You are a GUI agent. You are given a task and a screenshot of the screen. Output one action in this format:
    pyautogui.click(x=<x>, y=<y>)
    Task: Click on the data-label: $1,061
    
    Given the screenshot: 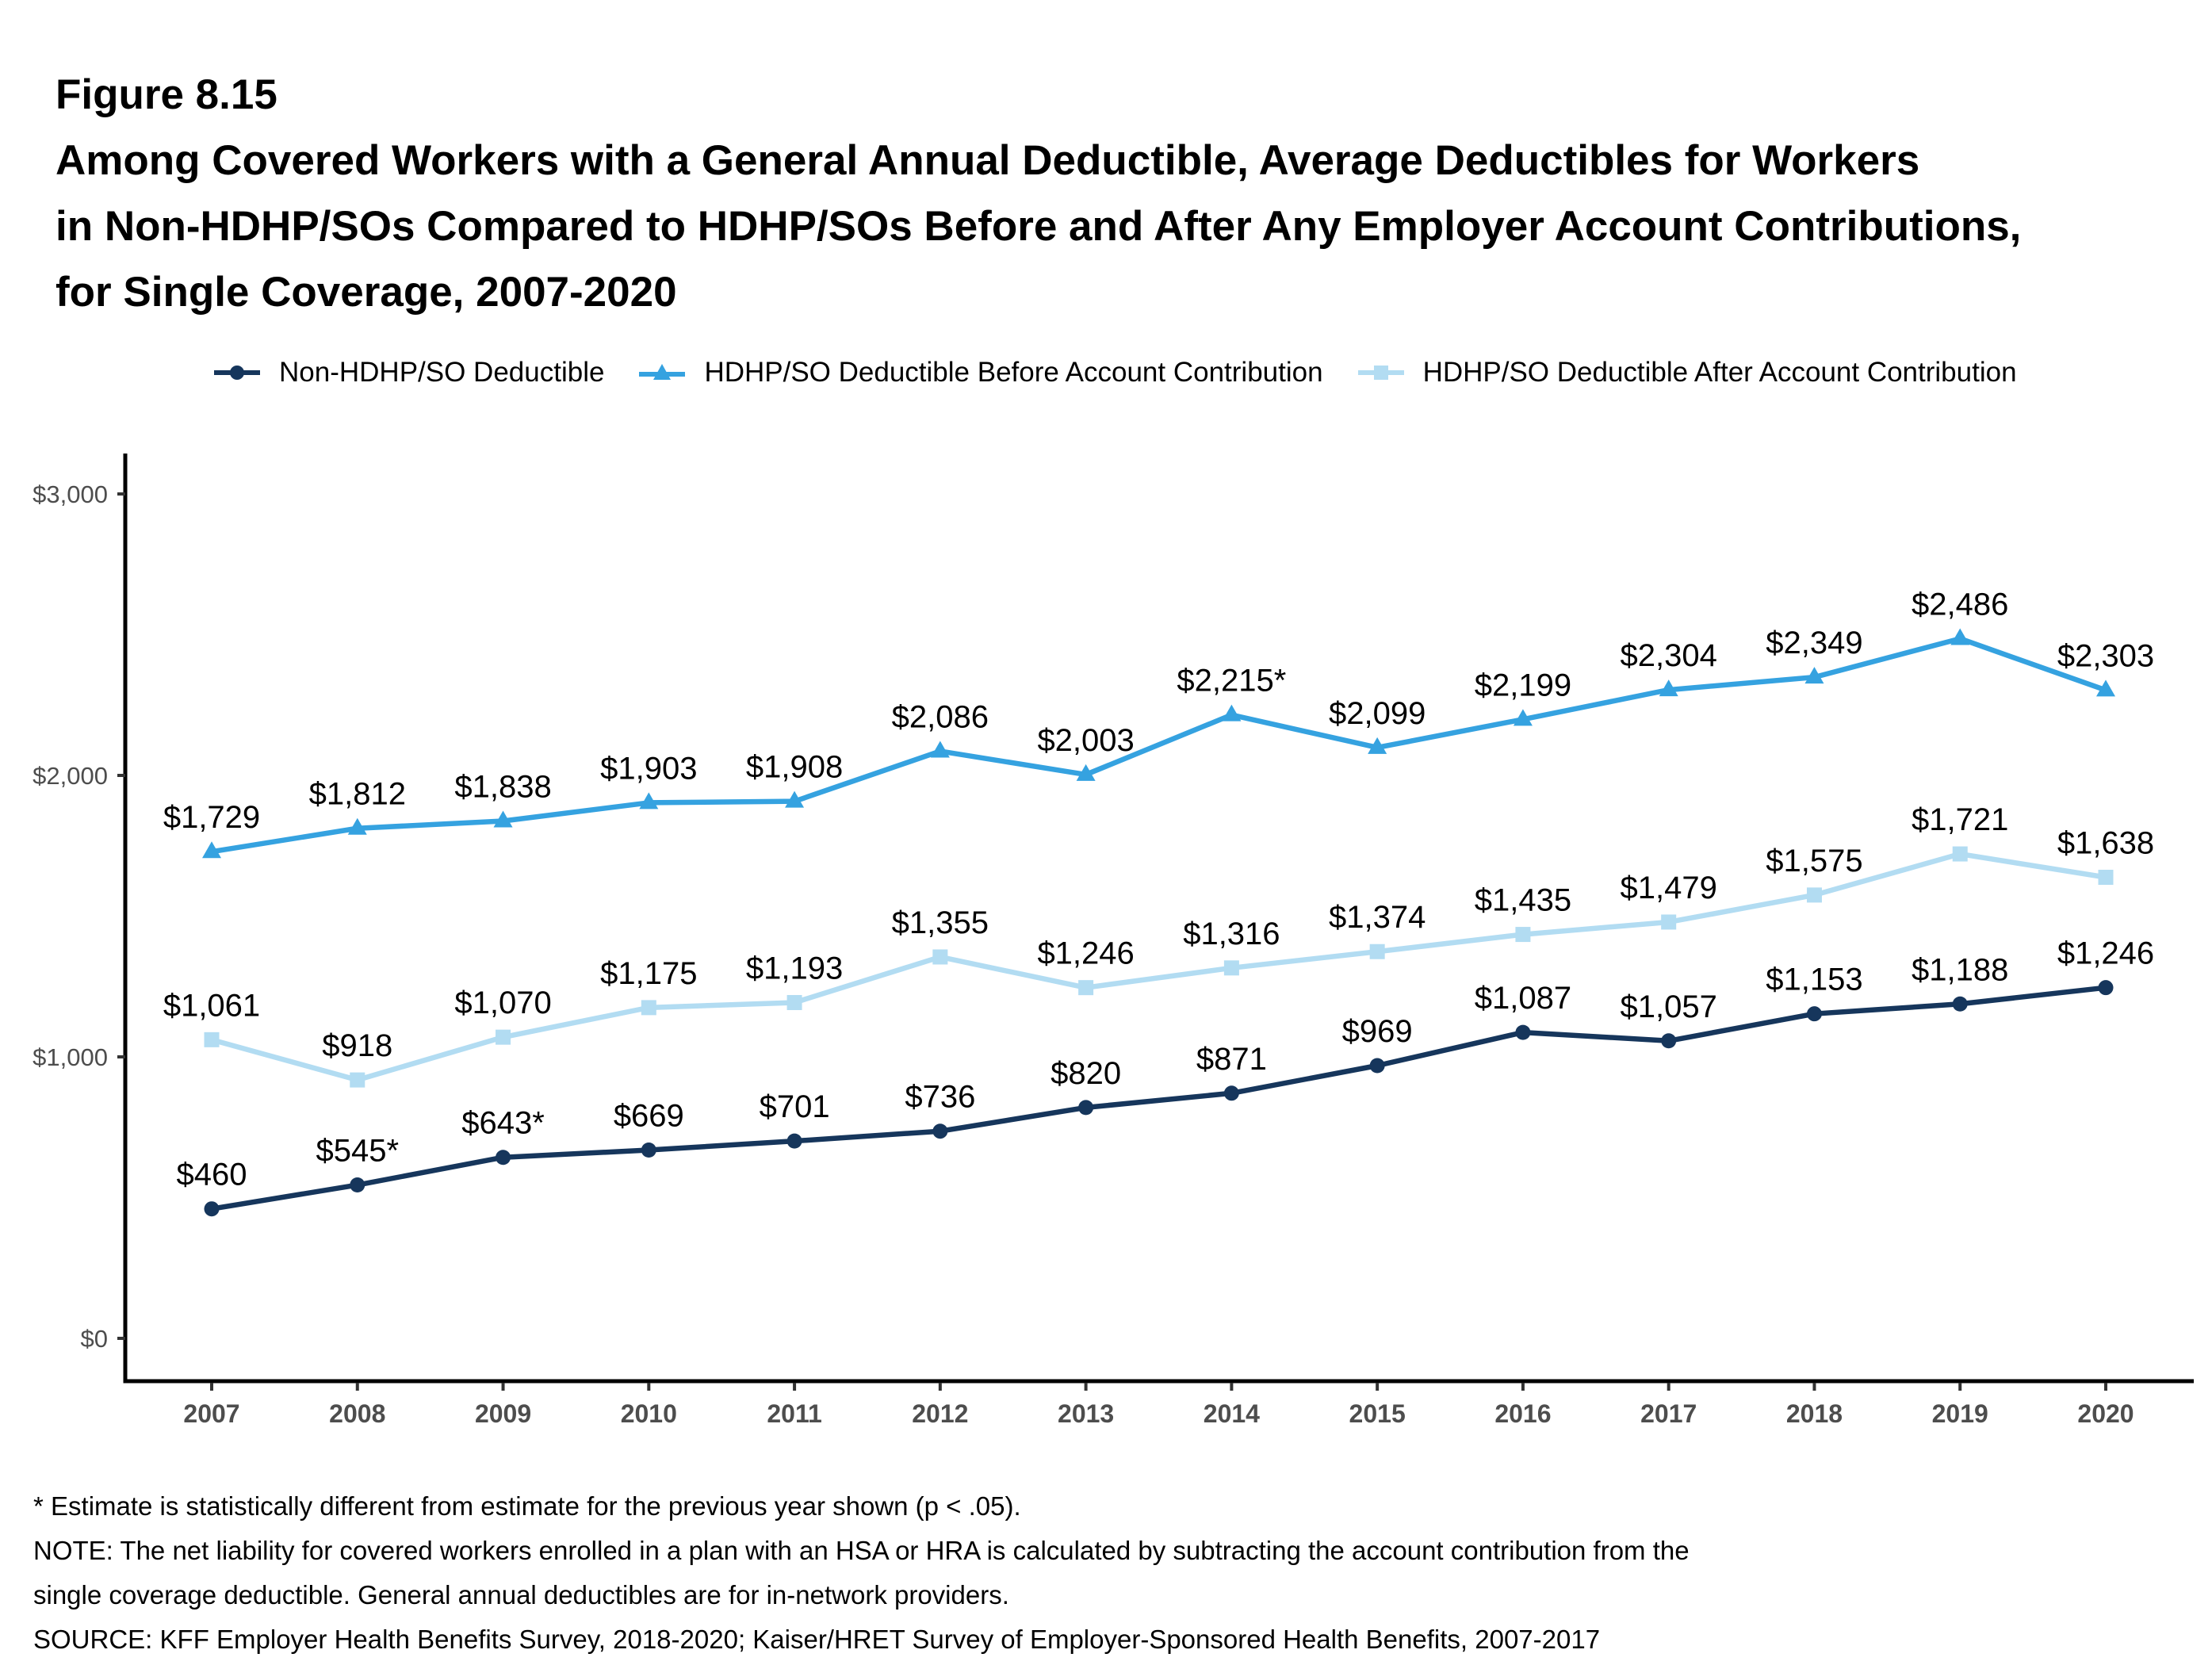 What is the action you would take?
    pyautogui.click(x=212, y=1005)
    